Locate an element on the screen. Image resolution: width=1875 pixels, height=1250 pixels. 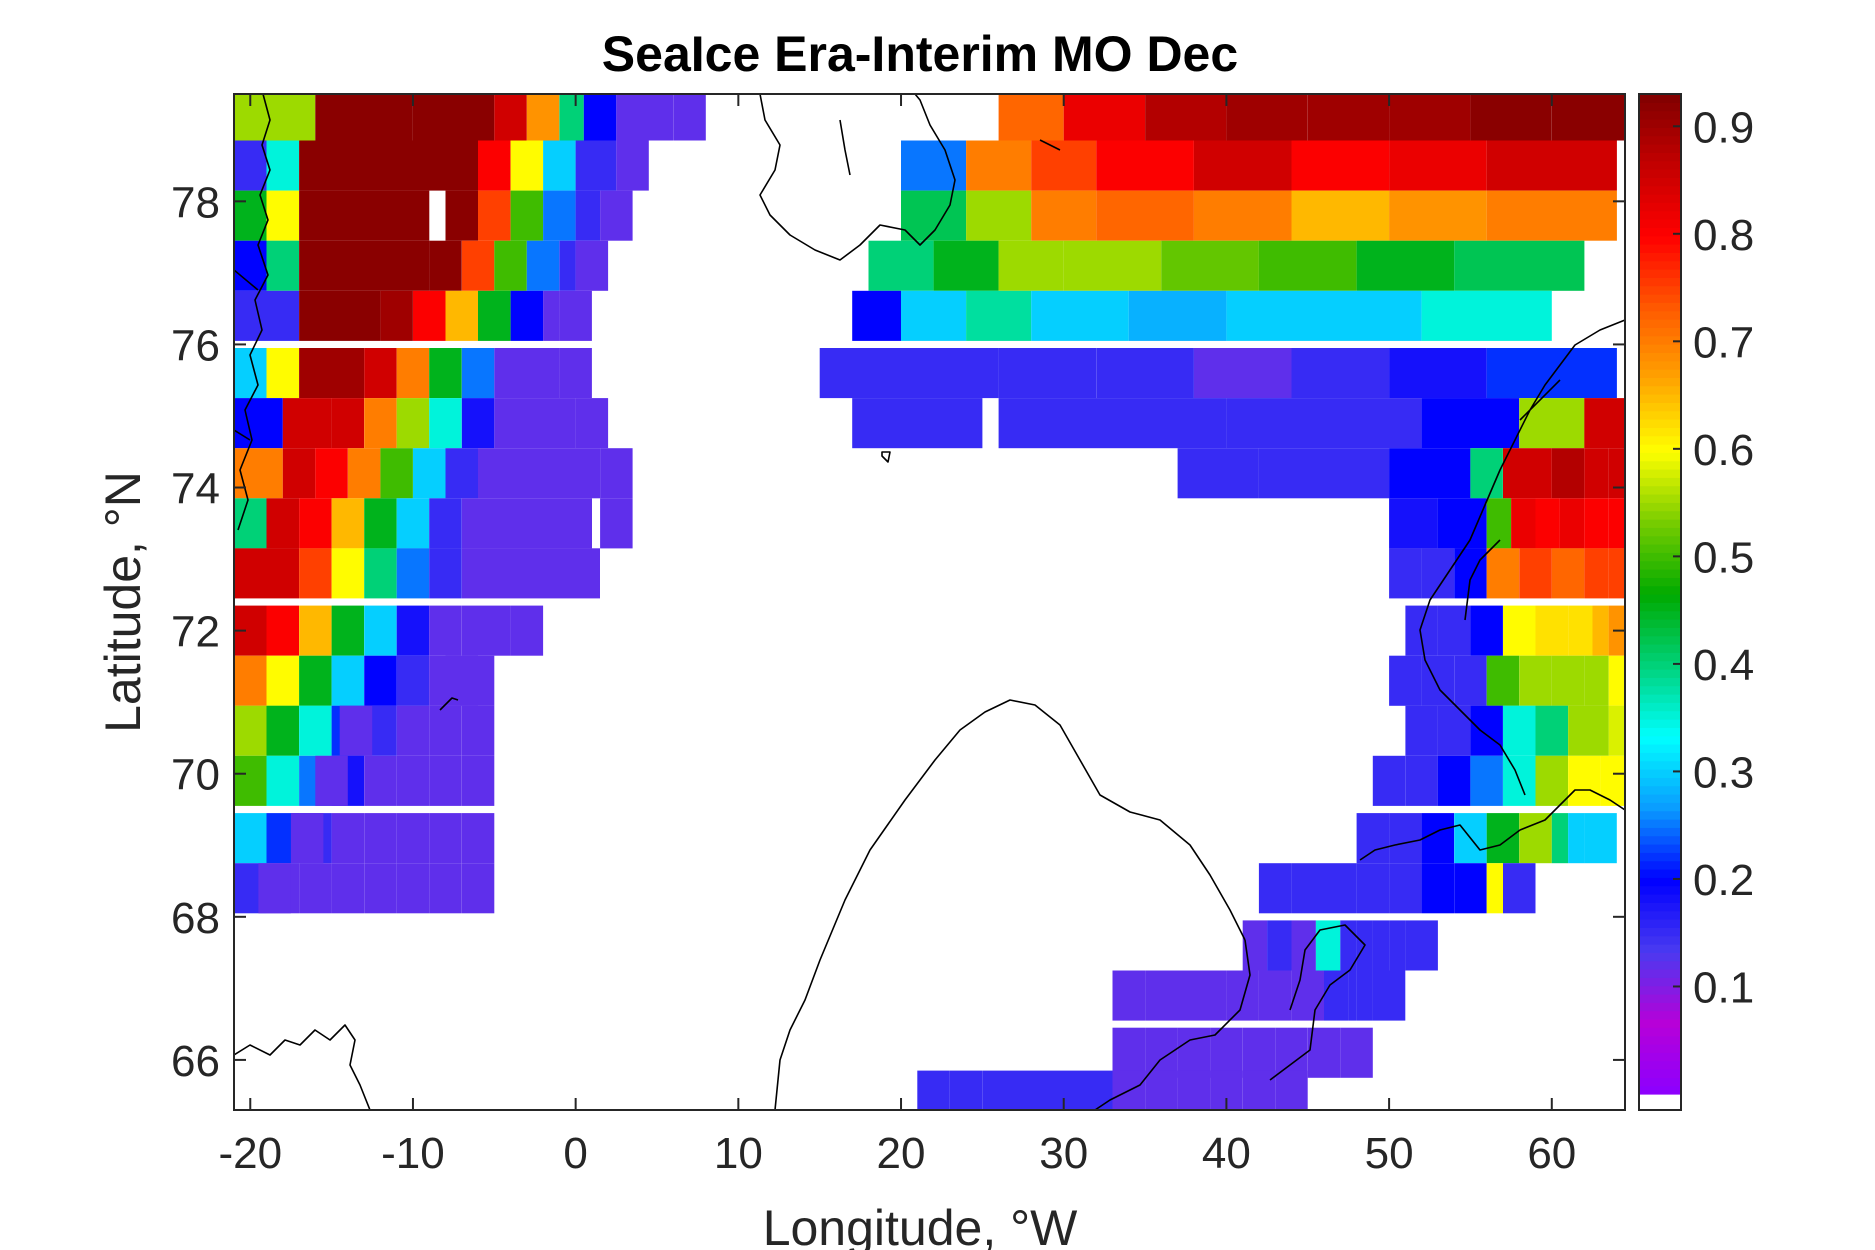
colorbar-tick-label: 0.1 is located at coordinates (1723, 987).